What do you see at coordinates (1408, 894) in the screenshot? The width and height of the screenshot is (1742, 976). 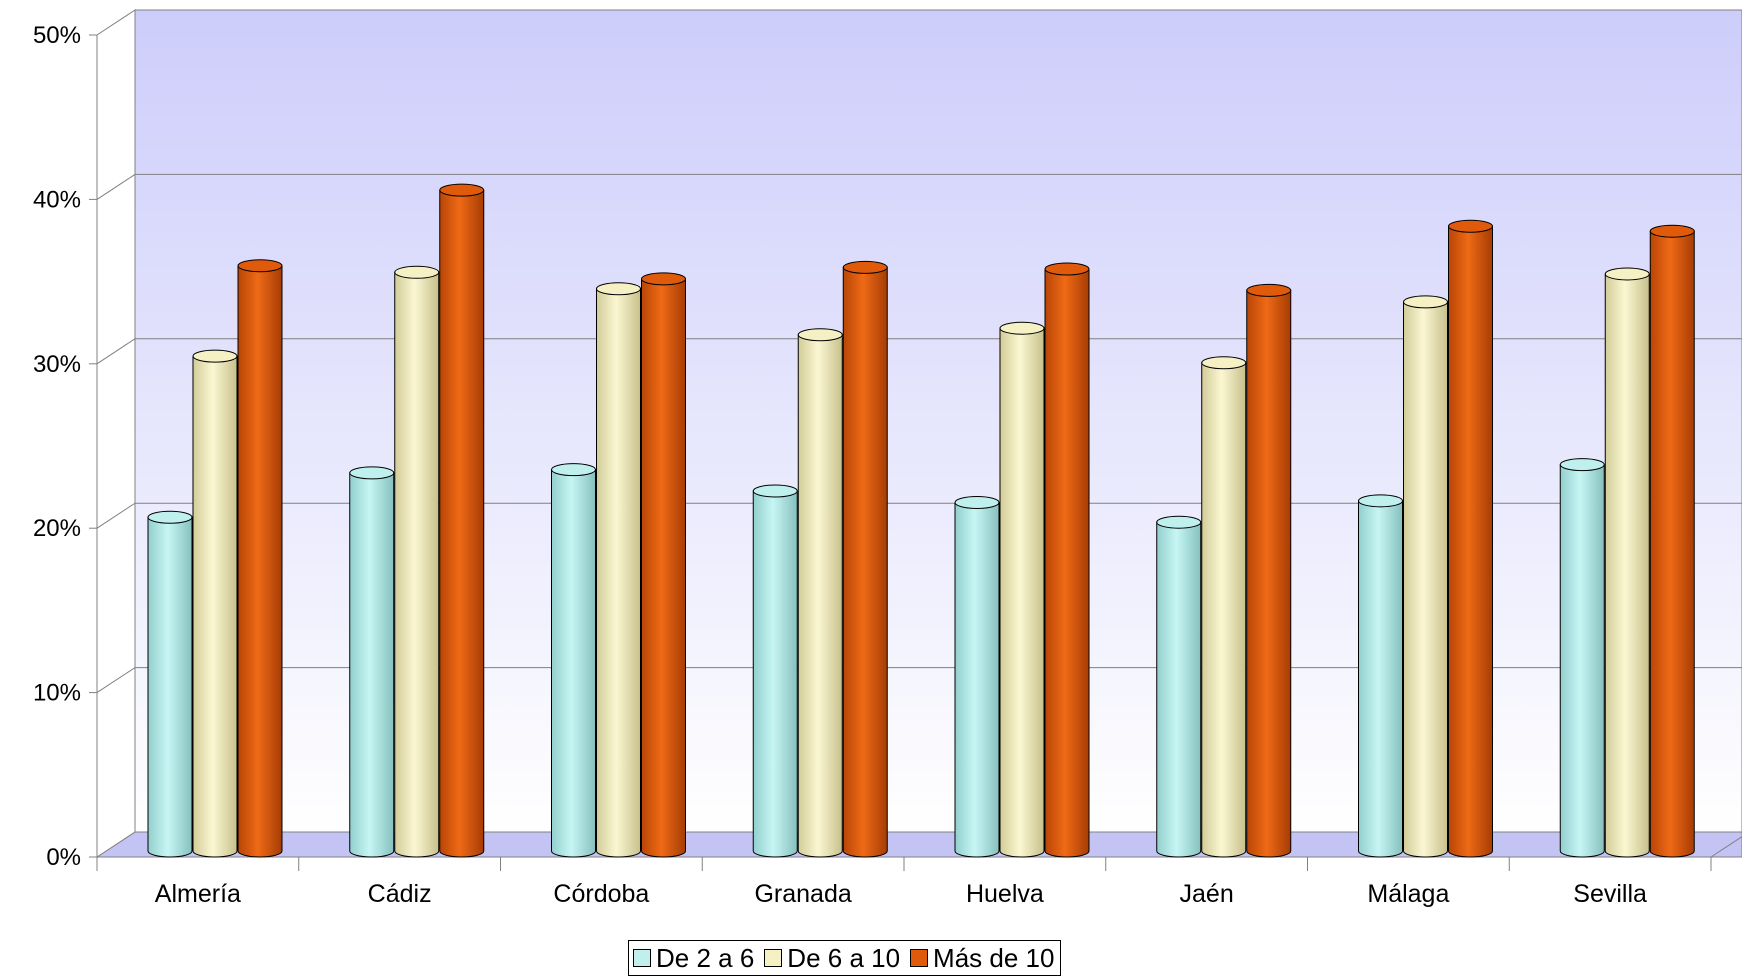 I see `x-tick-label: Málaga` at bounding box center [1408, 894].